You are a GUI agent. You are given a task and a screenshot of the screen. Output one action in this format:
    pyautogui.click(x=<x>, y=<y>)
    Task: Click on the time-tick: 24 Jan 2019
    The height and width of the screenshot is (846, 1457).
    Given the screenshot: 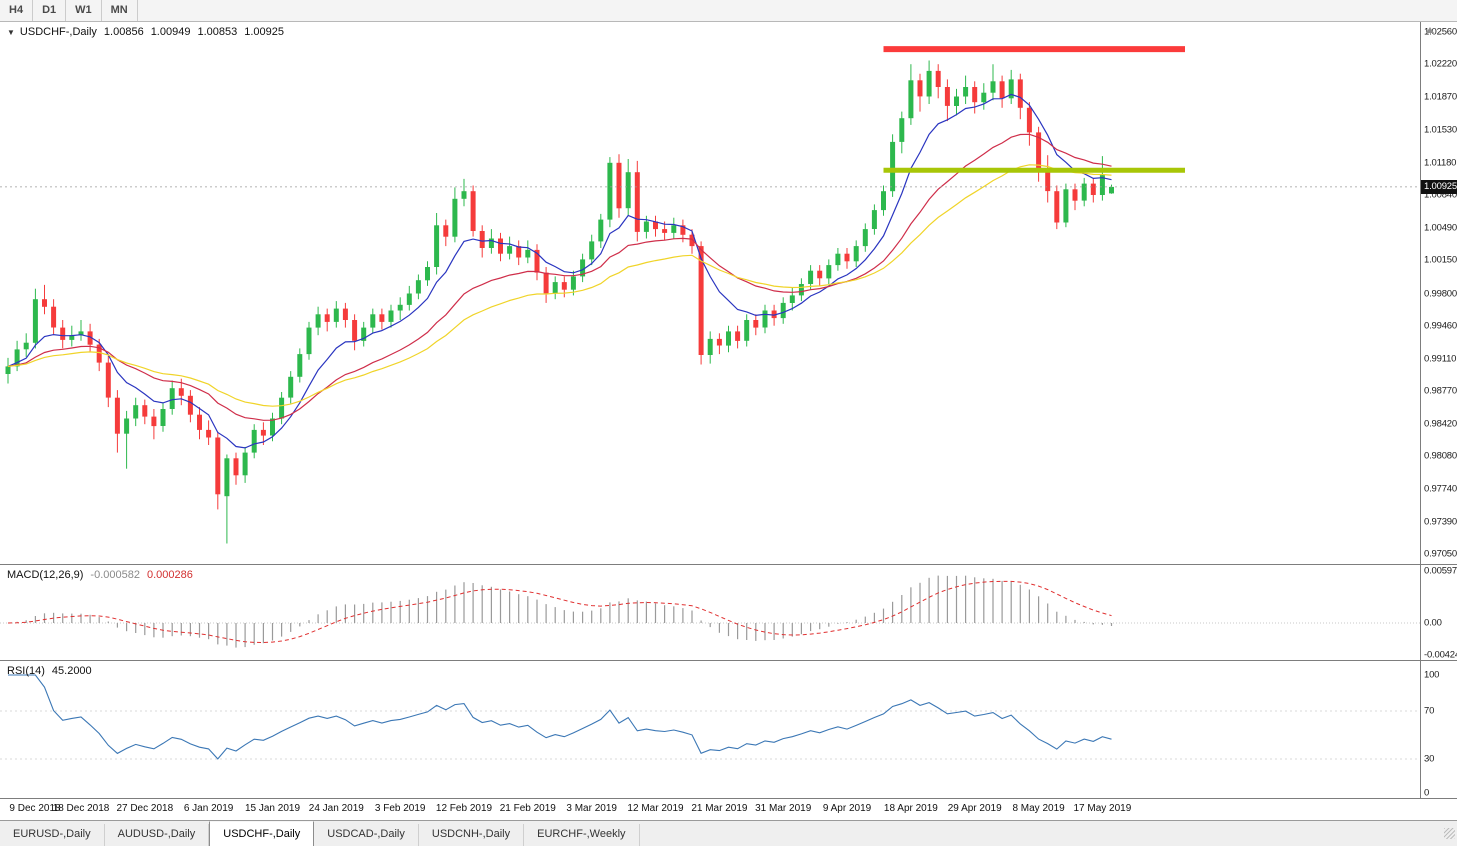 What is the action you would take?
    pyautogui.click(x=336, y=808)
    